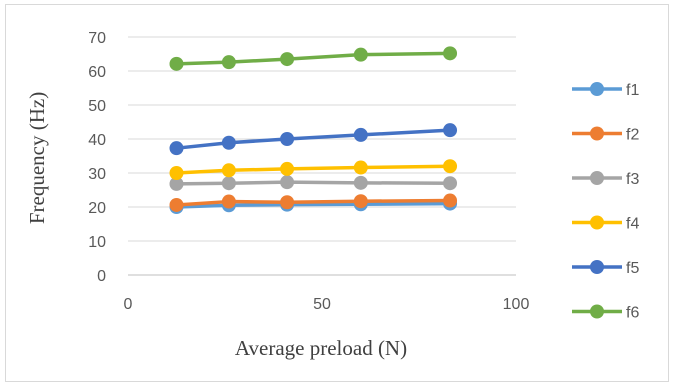 Image resolution: width=678 pixels, height=390 pixels. Describe the element at coordinates (632, 313) in the screenshot. I see `legend-label: f6` at that location.